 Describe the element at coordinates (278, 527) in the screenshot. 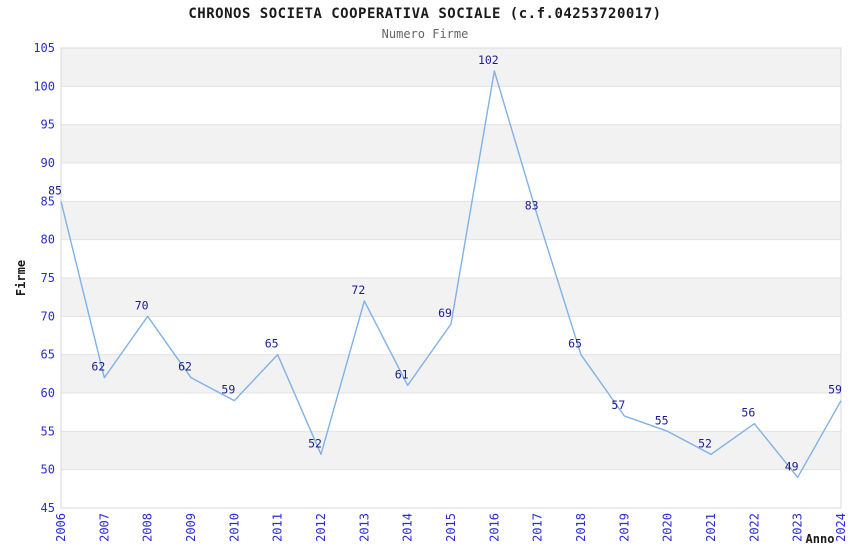

I see `x-tick-label: 2011` at that location.